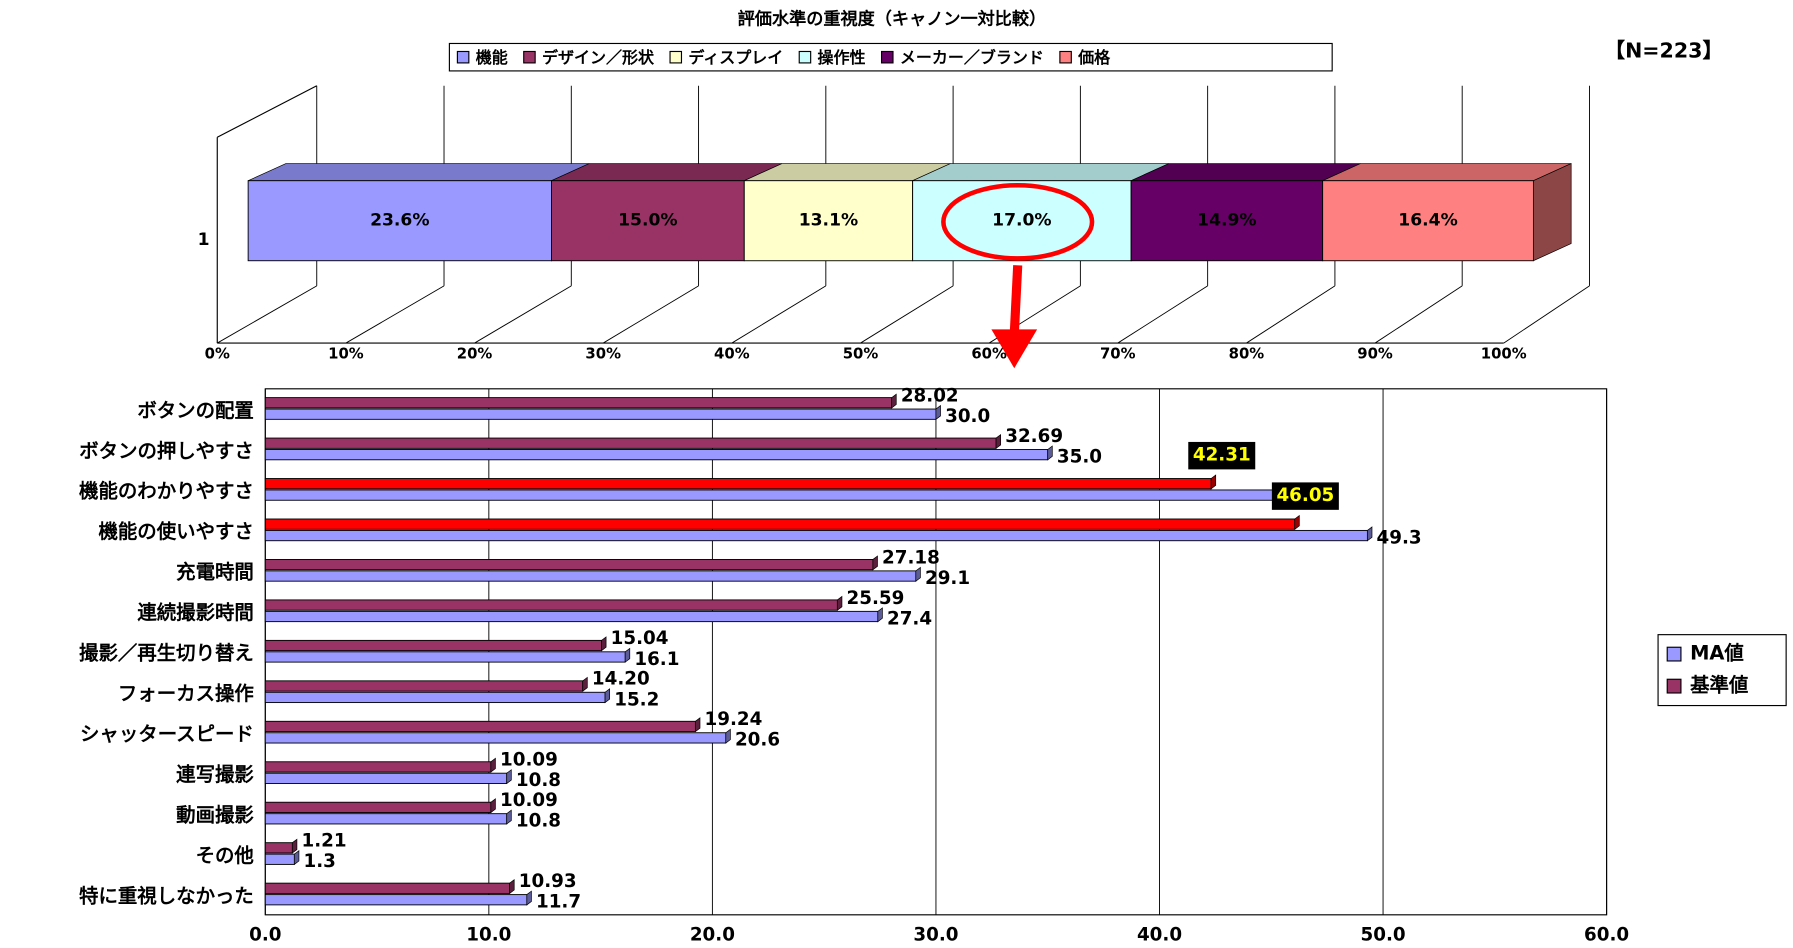  I want to click on x-tick-label: 80%, so click(1247, 354).